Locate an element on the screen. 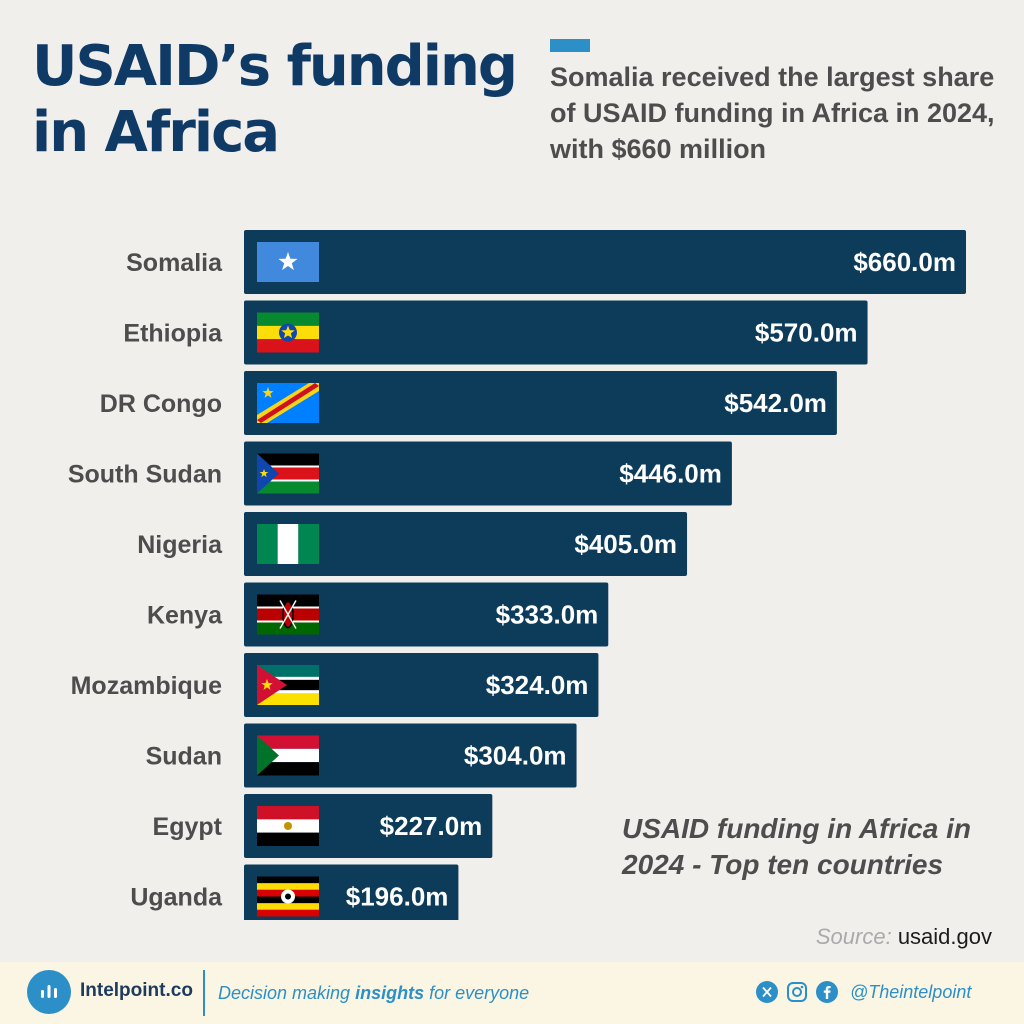 This screenshot has height=1024, width=1024. value-label: $405.0m is located at coordinates (625, 544).